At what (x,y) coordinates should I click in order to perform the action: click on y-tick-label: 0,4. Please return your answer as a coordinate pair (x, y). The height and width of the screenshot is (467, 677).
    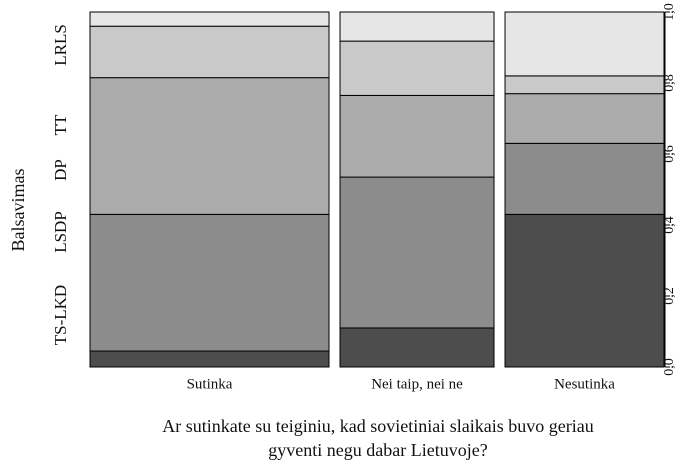
    Looking at the image, I should click on (669, 225).